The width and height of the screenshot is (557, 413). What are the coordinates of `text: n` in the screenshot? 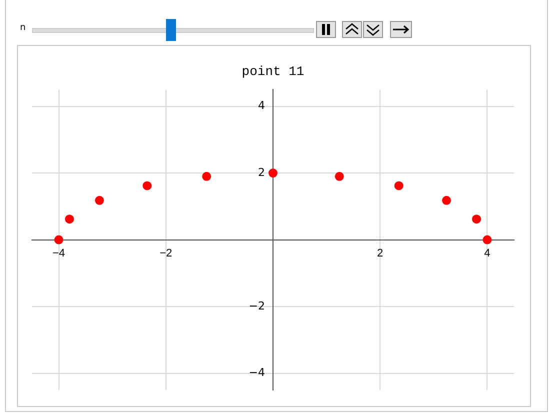 It's located at (23, 28).